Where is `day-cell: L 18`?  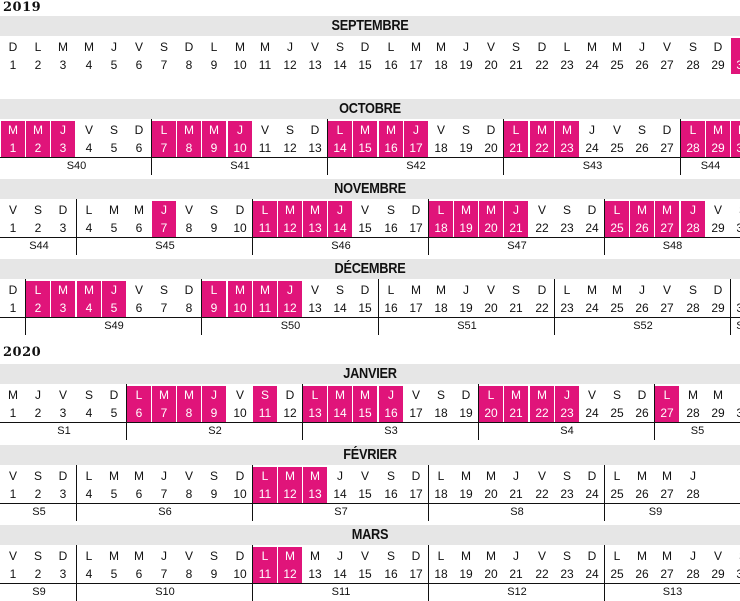
day-cell: L 18 is located at coordinates (441, 565).